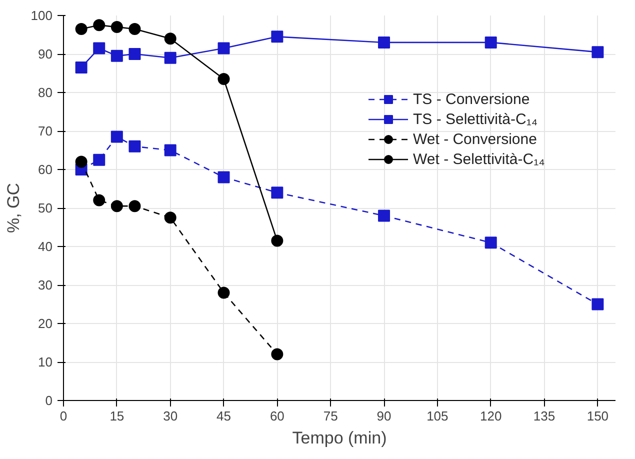 This screenshot has height=459, width=635. Describe the element at coordinates (45, 54) in the screenshot. I see `y-tick-label: 90` at that location.